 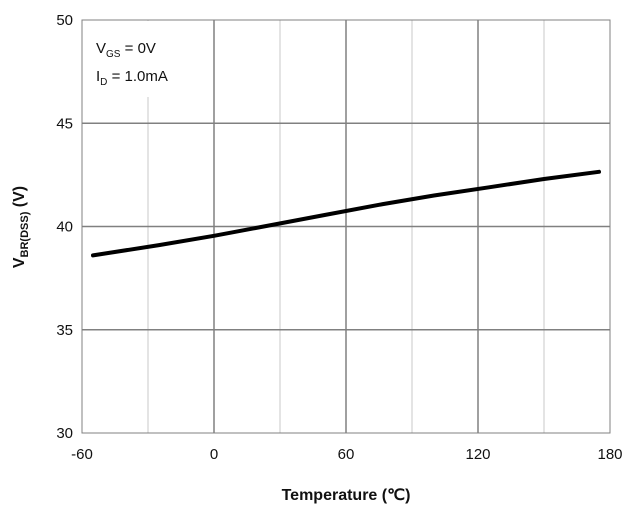 I want to click on y-tick-label: 35, so click(x=64, y=330).